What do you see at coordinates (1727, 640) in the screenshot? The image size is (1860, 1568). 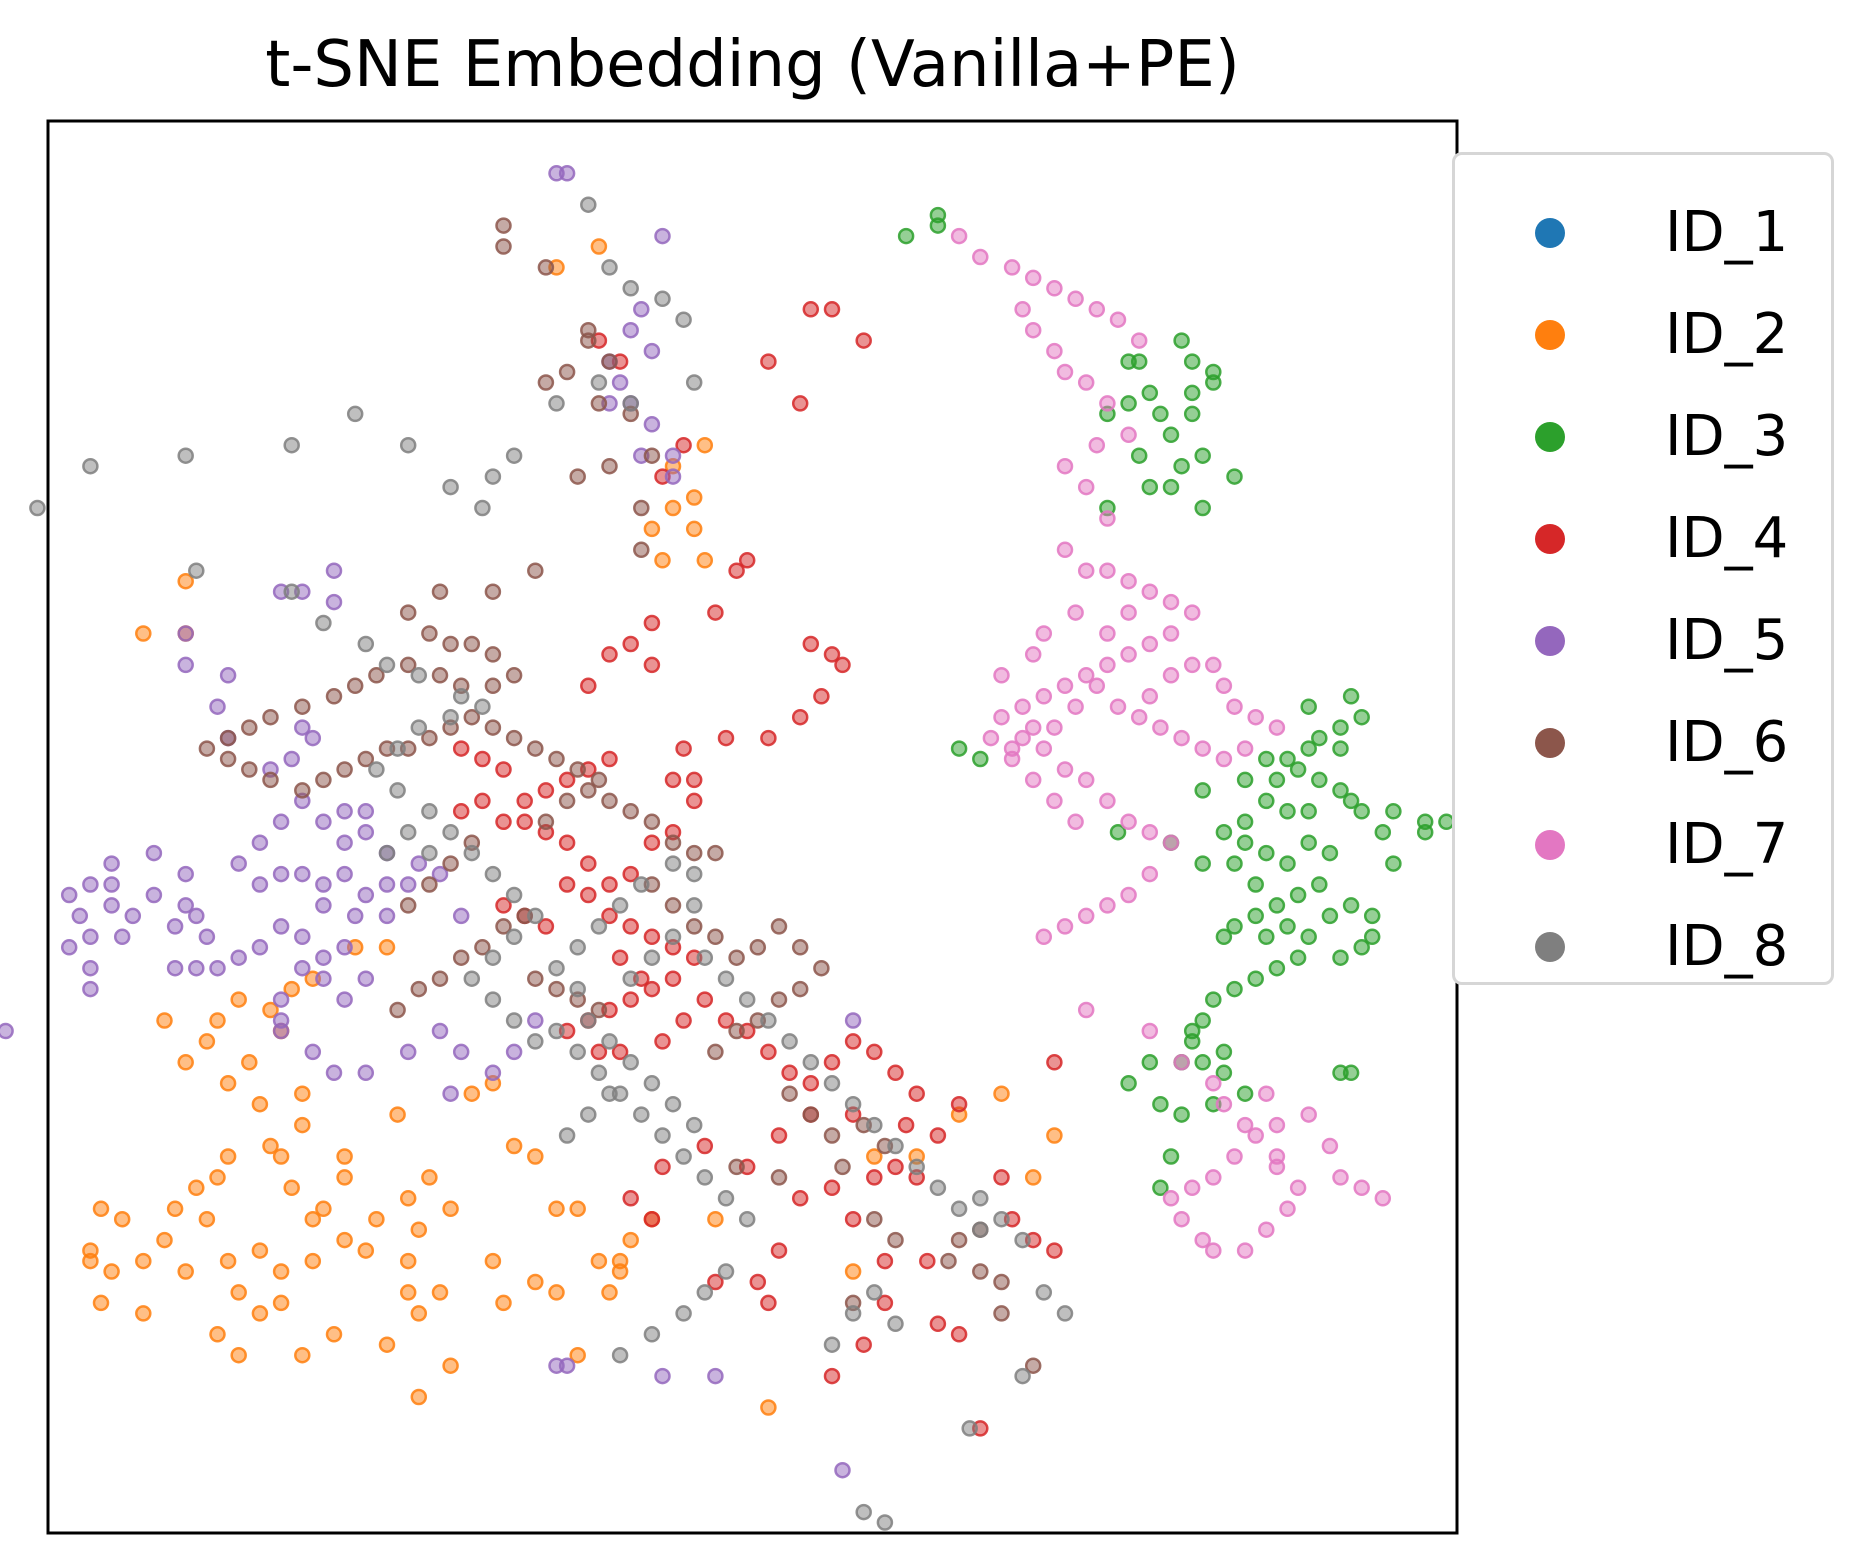 I see `legend-label: ID_5` at bounding box center [1727, 640].